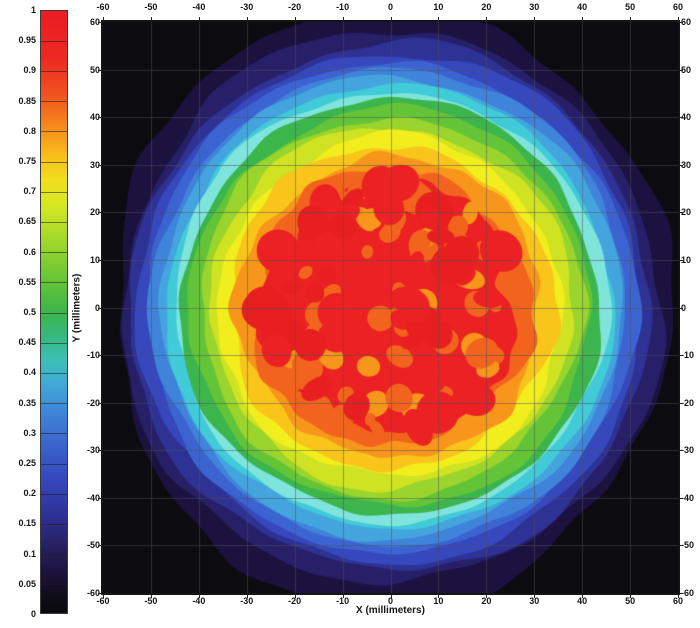 The image size is (700, 628). Describe the element at coordinates (94, 22) in the screenshot. I see `y-tick-label-left: 60` at that location.